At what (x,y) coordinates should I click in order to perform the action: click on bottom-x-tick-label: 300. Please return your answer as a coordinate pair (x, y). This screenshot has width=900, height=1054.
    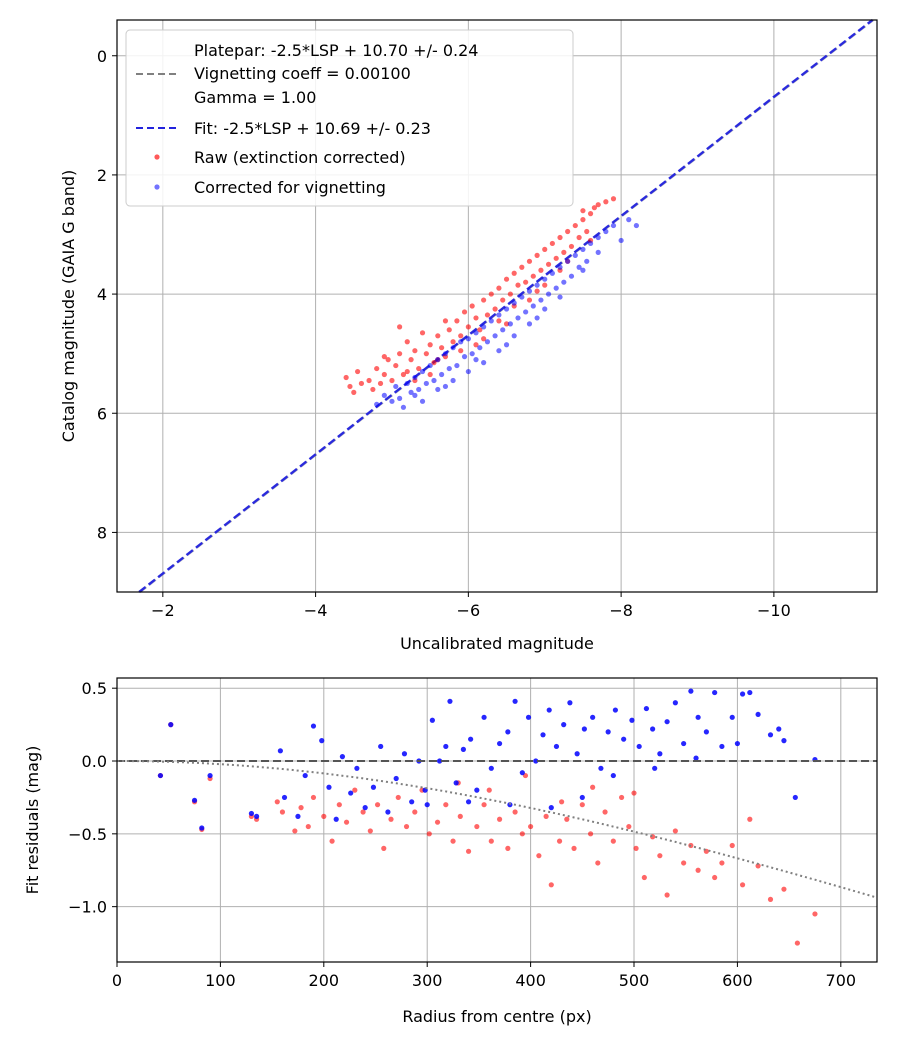
    Looking at the image, I should click on (427, 980).